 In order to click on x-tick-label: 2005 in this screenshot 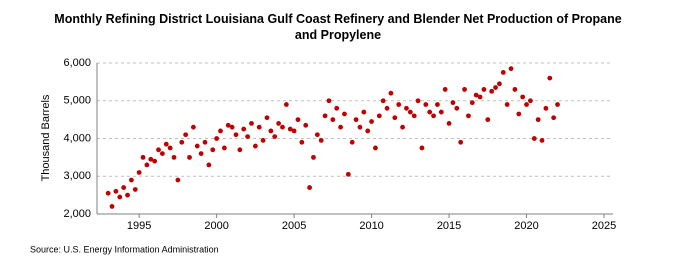, I will do `click(294, 226)`.